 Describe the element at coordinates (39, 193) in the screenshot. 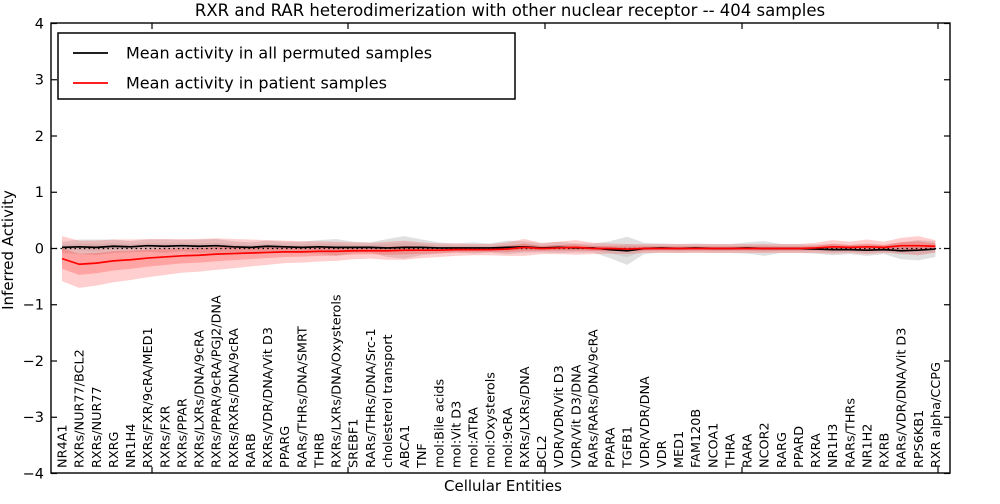

I see `y-tick-label: 1` at that location.